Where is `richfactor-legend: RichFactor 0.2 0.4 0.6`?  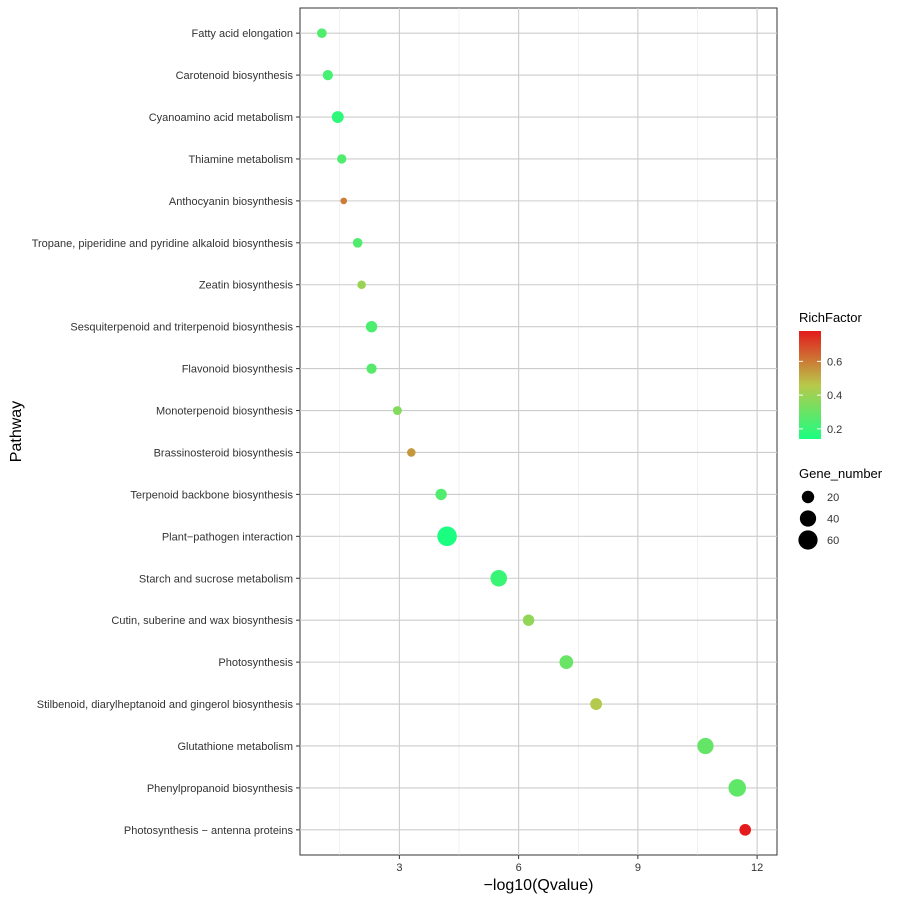
richfactor-legend: RichFactor 0.2 0.4 0.6 is located at coordinates (831, 374).